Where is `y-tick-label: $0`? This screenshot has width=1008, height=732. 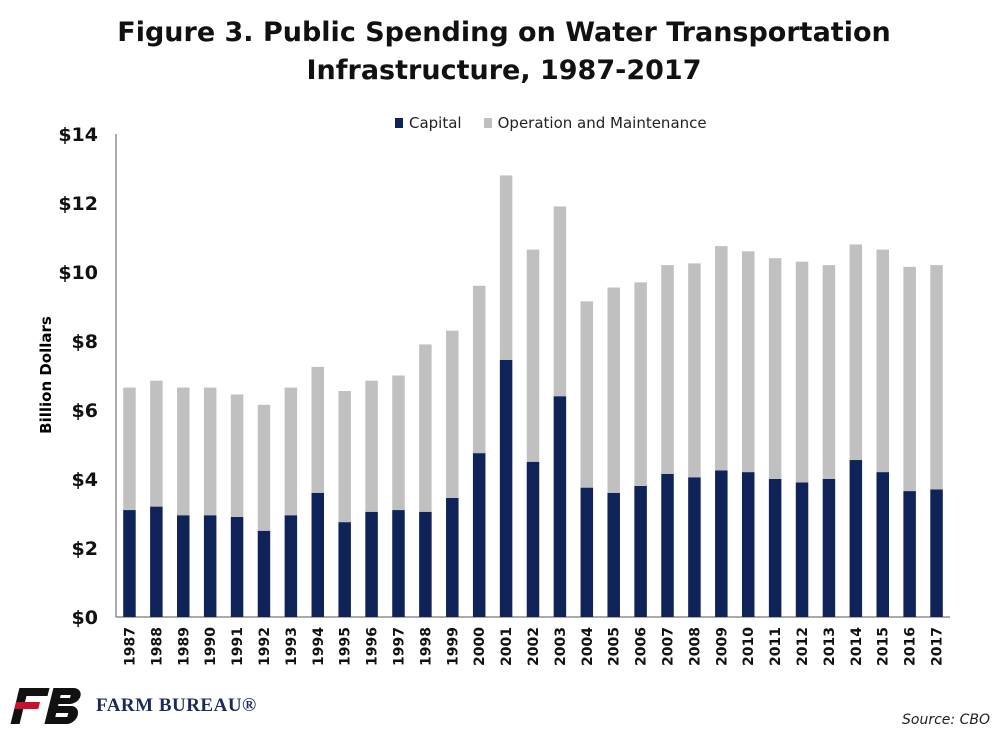
y-tick-label: $0 is located at coordinates (85, 618).